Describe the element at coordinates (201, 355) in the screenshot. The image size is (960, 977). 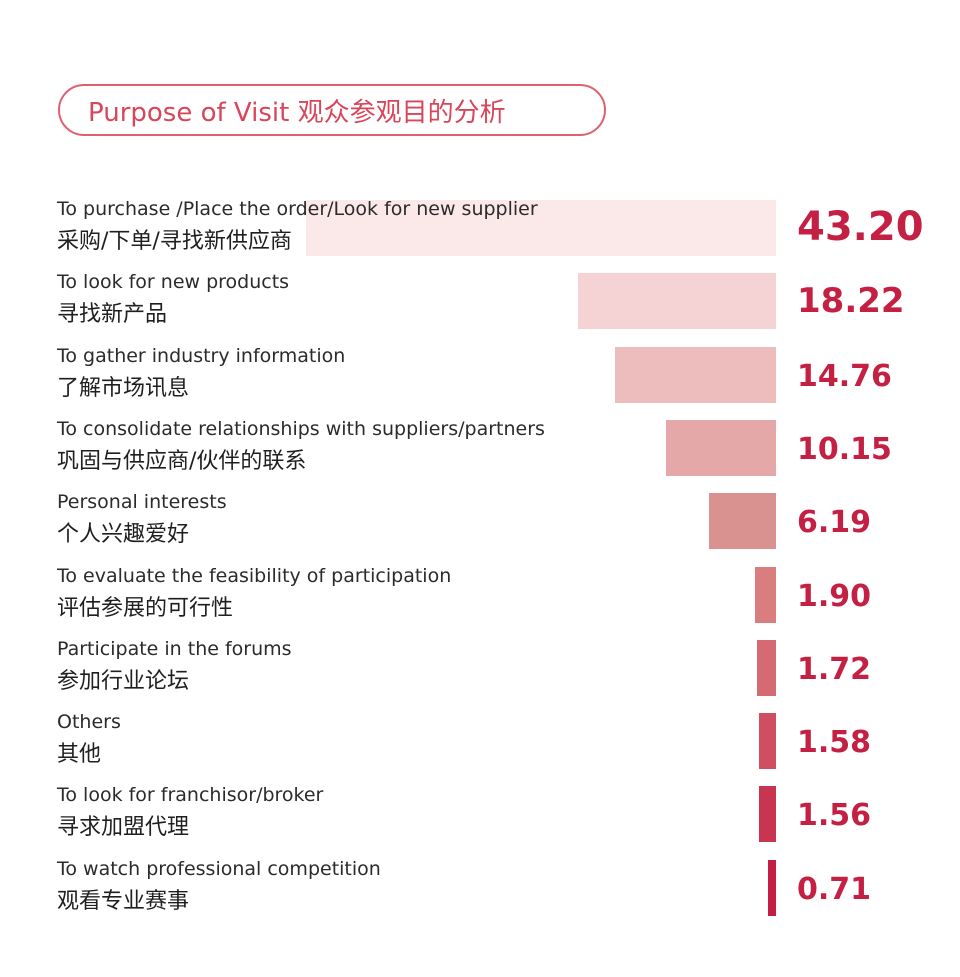
I see `category-label-en: To gather industry information` at that location.